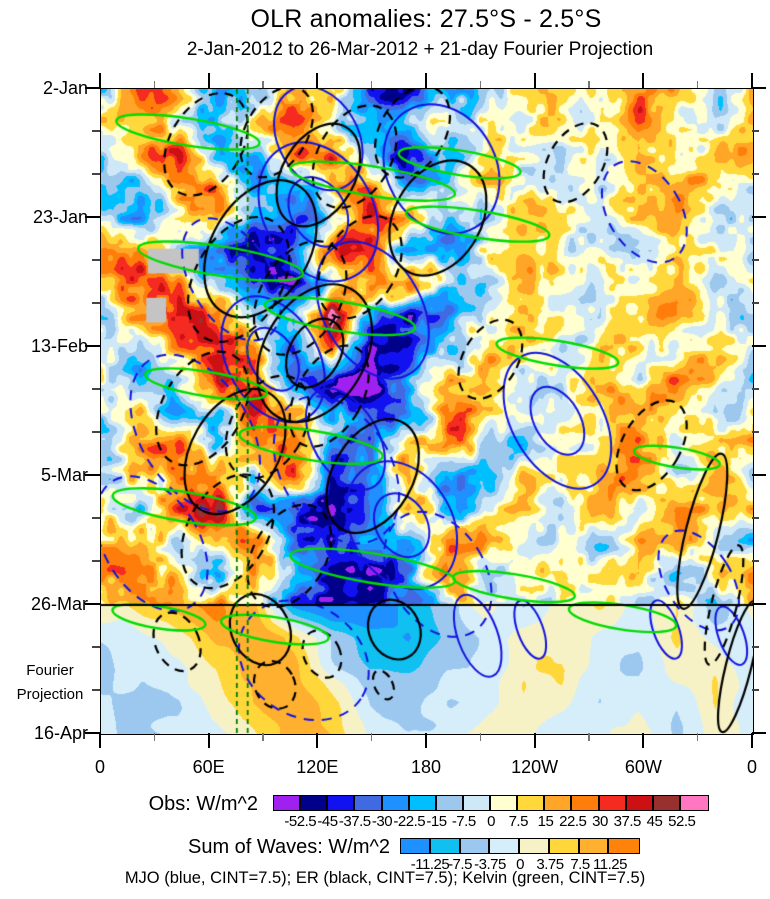  Describe the element at coordinates (327, 821) in the screenshot. I see `obs-colorbar-cell-tick-label: -45` at that location.